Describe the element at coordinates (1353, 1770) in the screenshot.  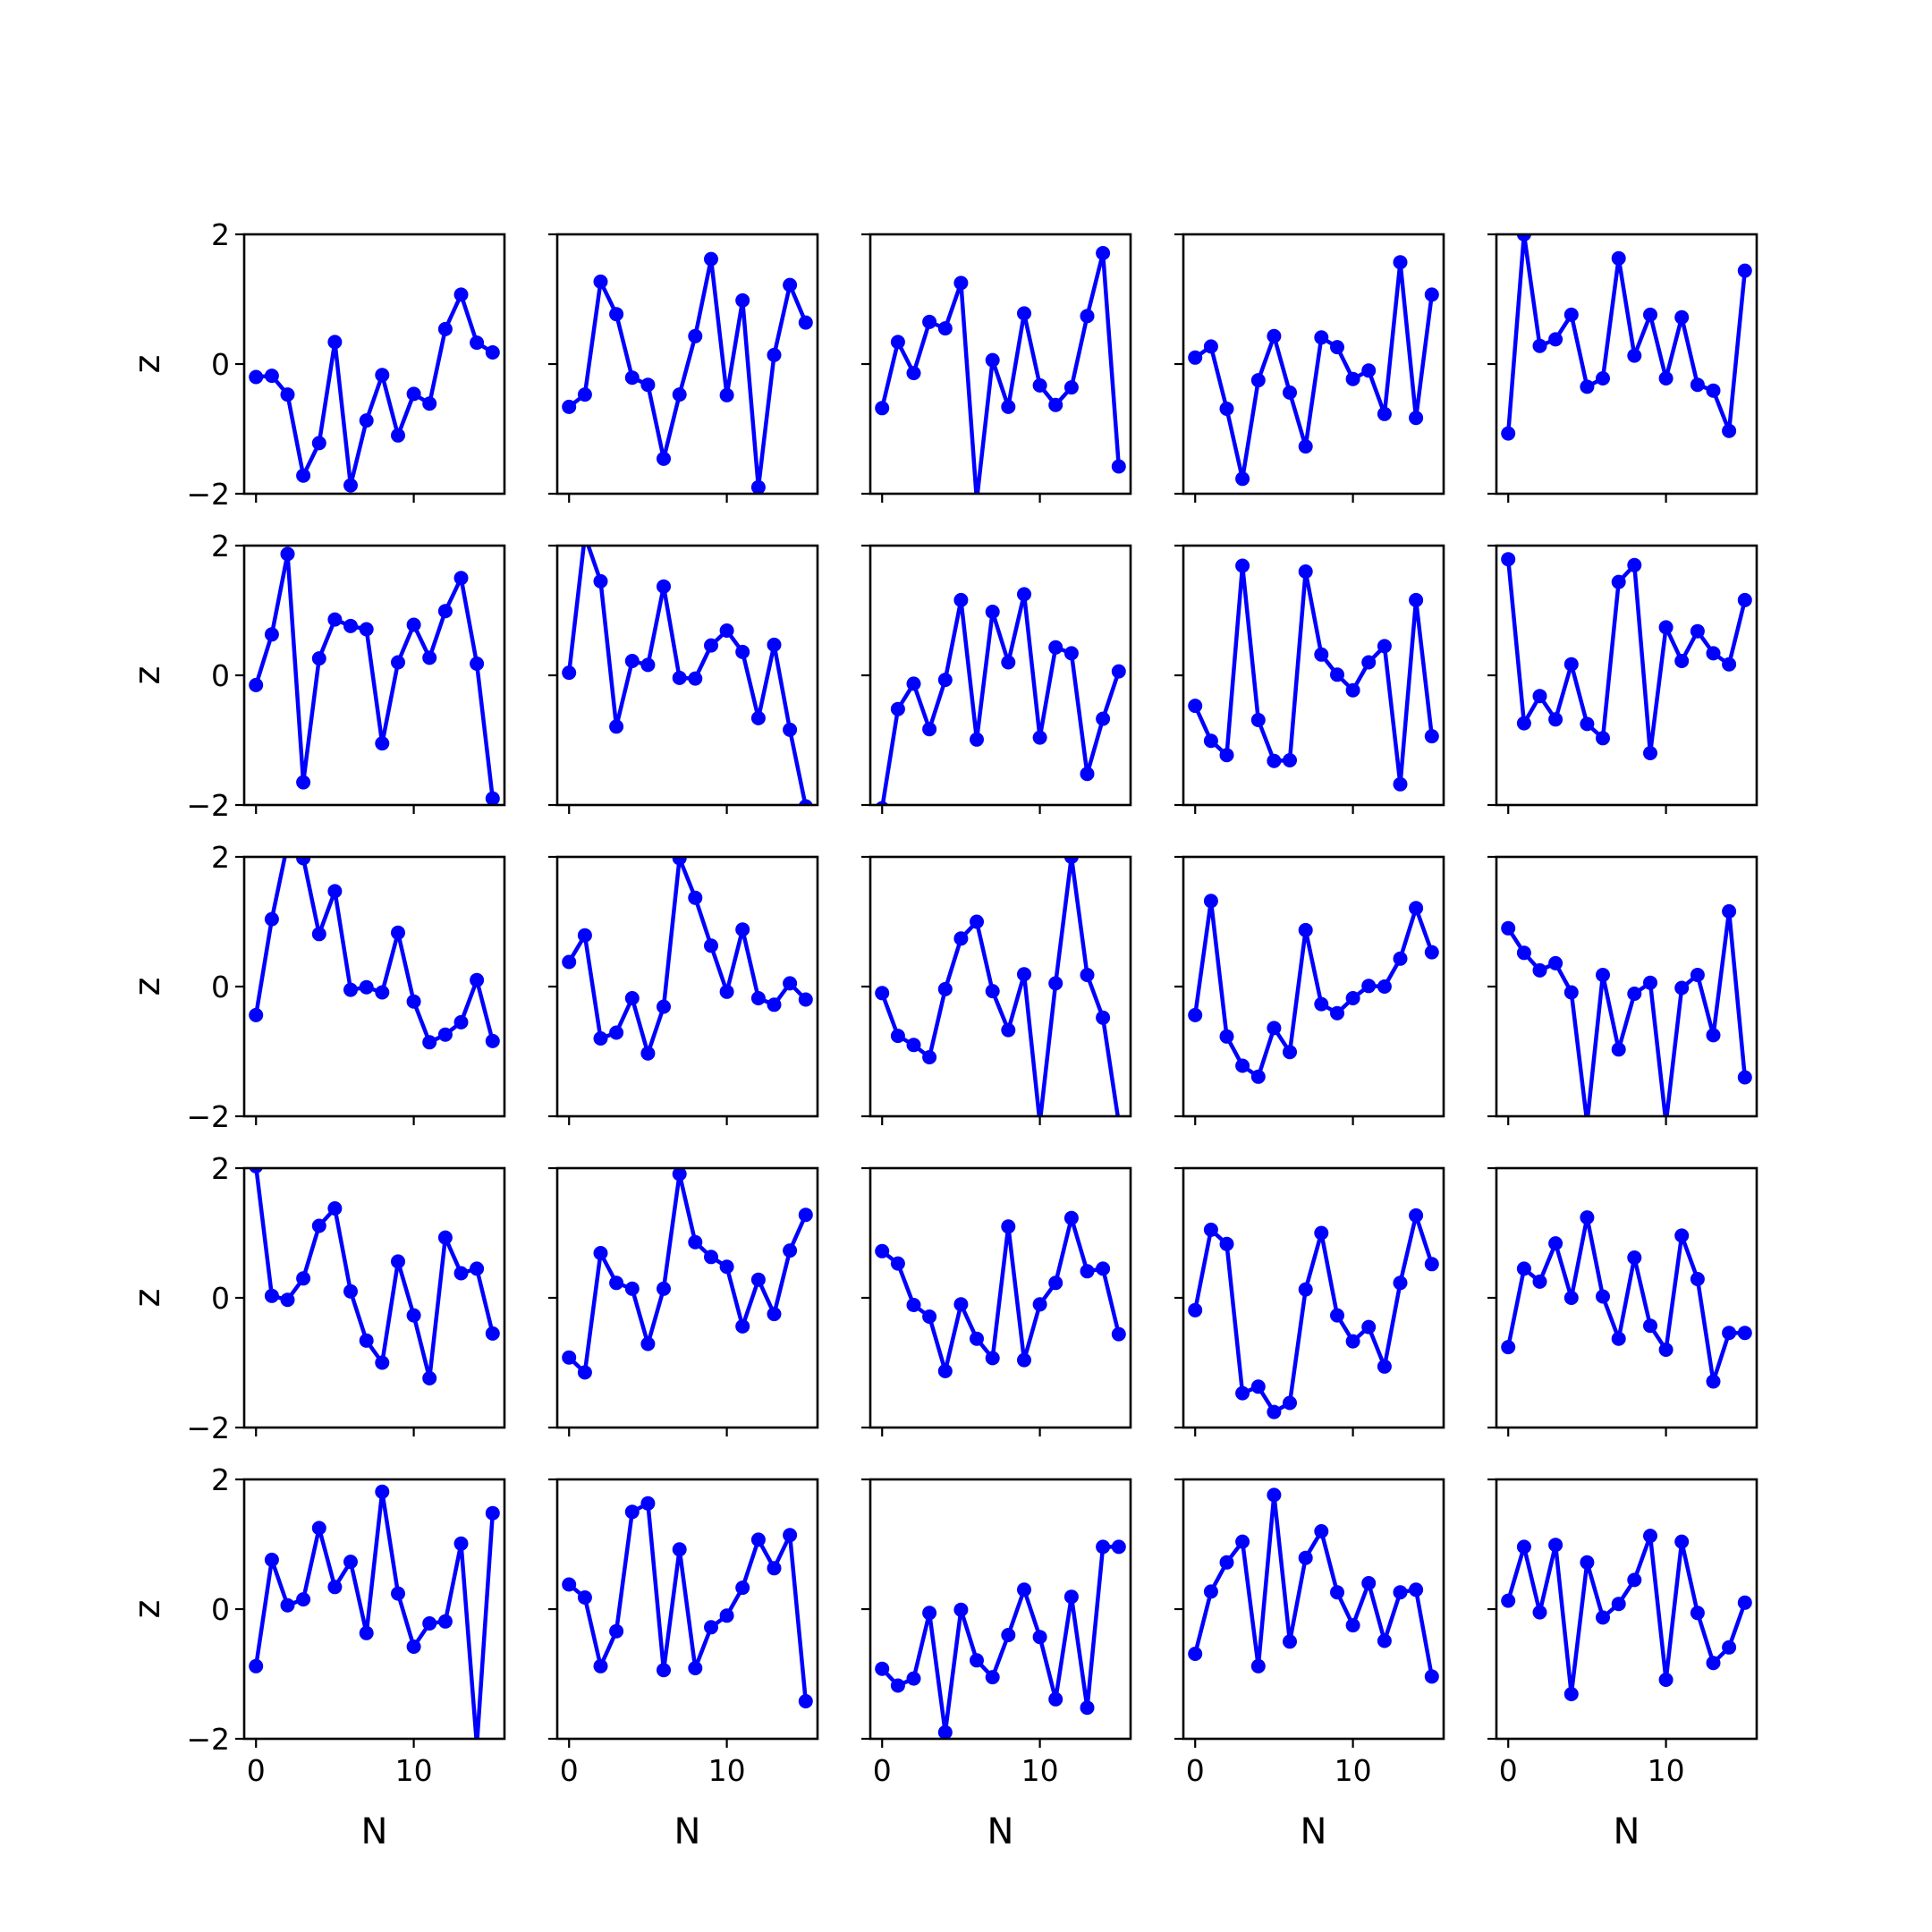
I see `x-tick-label: 10` at that location.